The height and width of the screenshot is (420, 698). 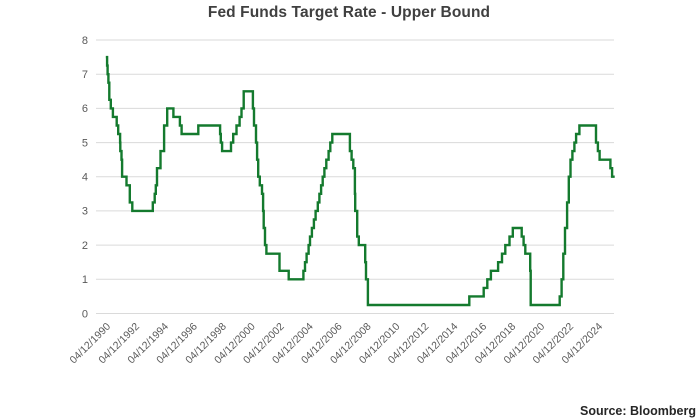 I want to click on y-tick-label-5: 5, so click(x=85, y=143).